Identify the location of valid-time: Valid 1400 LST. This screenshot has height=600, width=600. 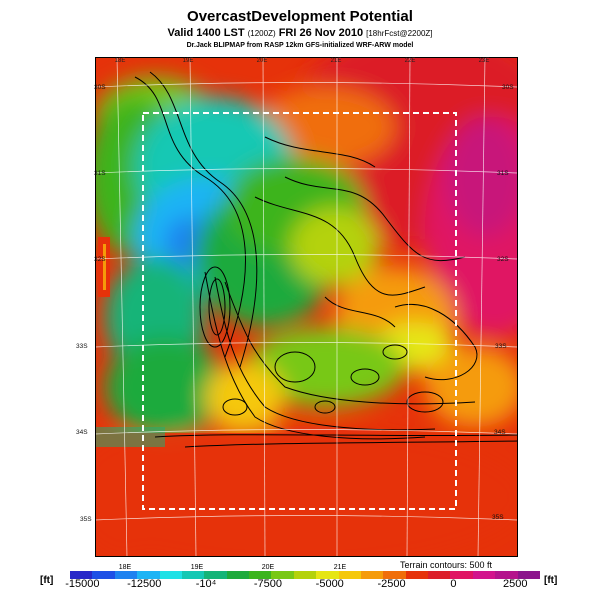
(206, 33).